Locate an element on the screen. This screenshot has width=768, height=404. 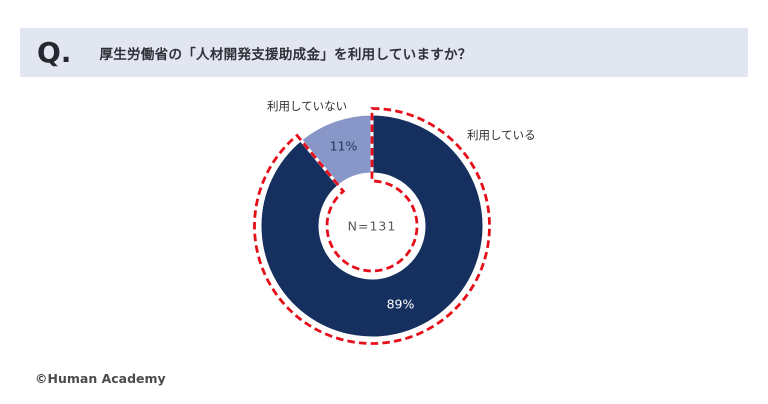
segment-label-using: 利用している is located at coordinates (501, 135).